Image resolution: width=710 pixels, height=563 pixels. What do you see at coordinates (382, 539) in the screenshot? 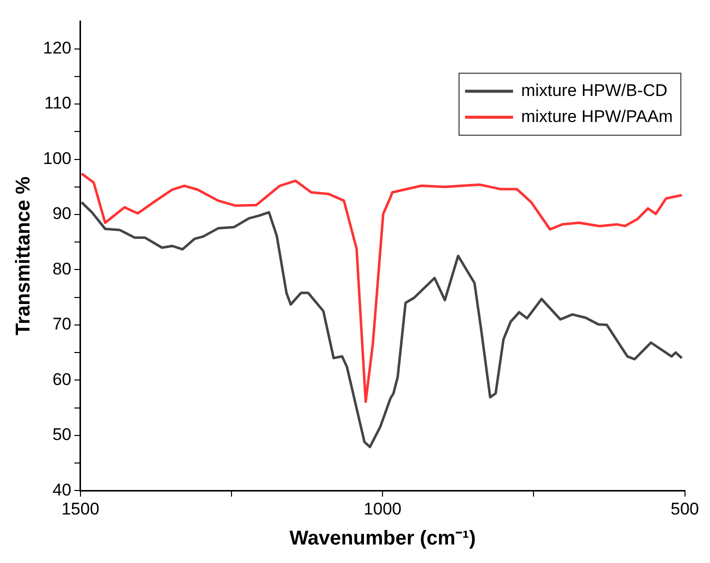
I see `x-axis-title: Wavenumber (cm⁻¹)` at bounding box center [382, 539].